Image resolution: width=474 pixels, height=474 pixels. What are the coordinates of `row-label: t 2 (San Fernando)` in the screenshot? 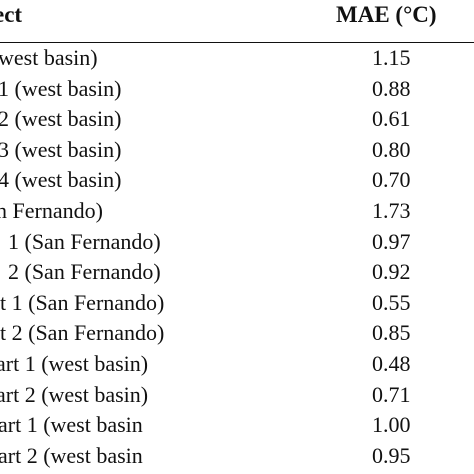 It's located at (82, 332).